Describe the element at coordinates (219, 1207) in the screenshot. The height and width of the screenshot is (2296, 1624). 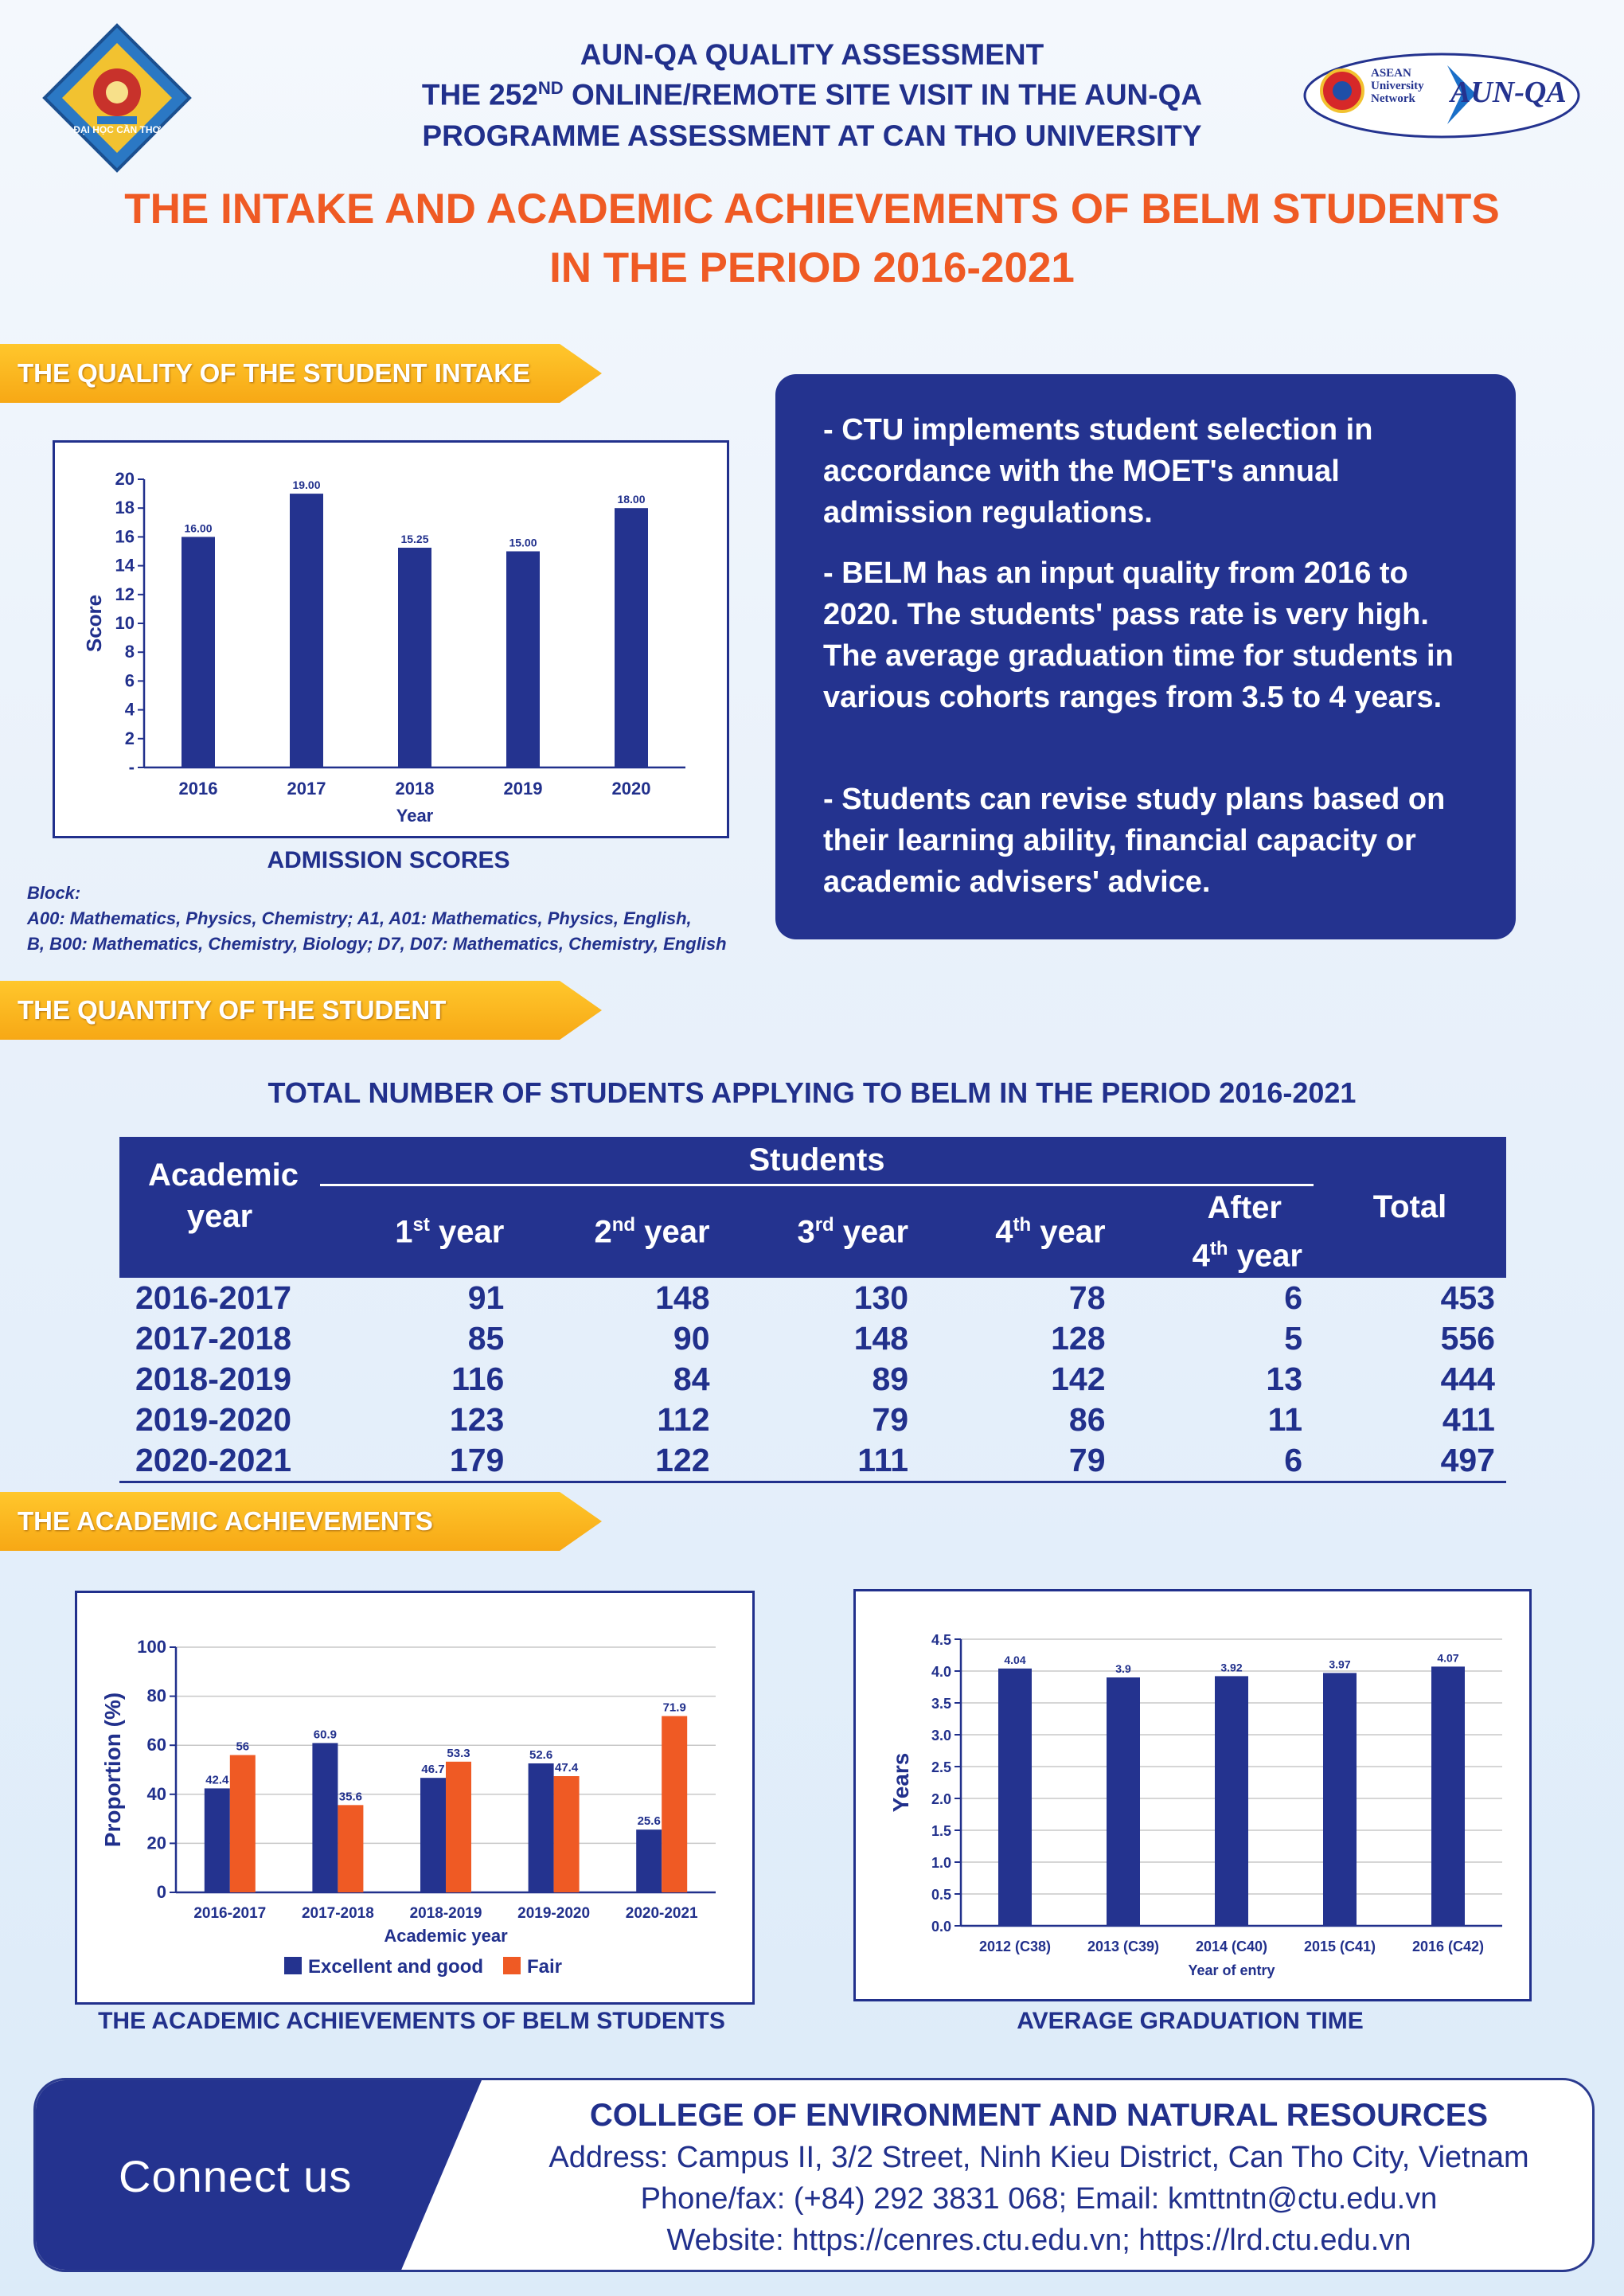
I see `th-academic-year: Academic year` at that location.